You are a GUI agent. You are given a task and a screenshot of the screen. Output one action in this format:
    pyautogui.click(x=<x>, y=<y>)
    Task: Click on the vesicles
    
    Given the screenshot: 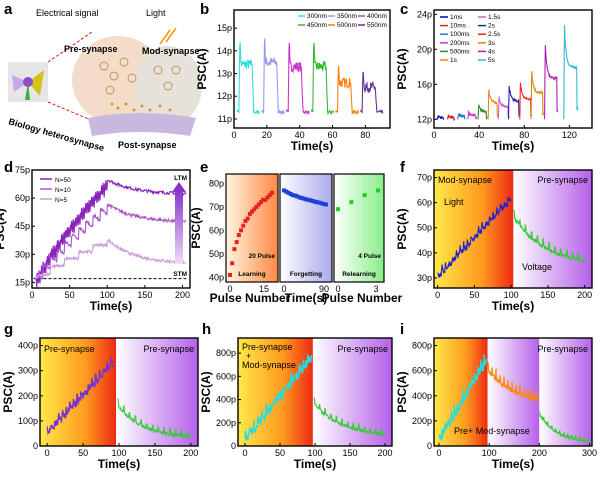 What is the action you would take?
    pyautogui.click(x=140, y=76)
    